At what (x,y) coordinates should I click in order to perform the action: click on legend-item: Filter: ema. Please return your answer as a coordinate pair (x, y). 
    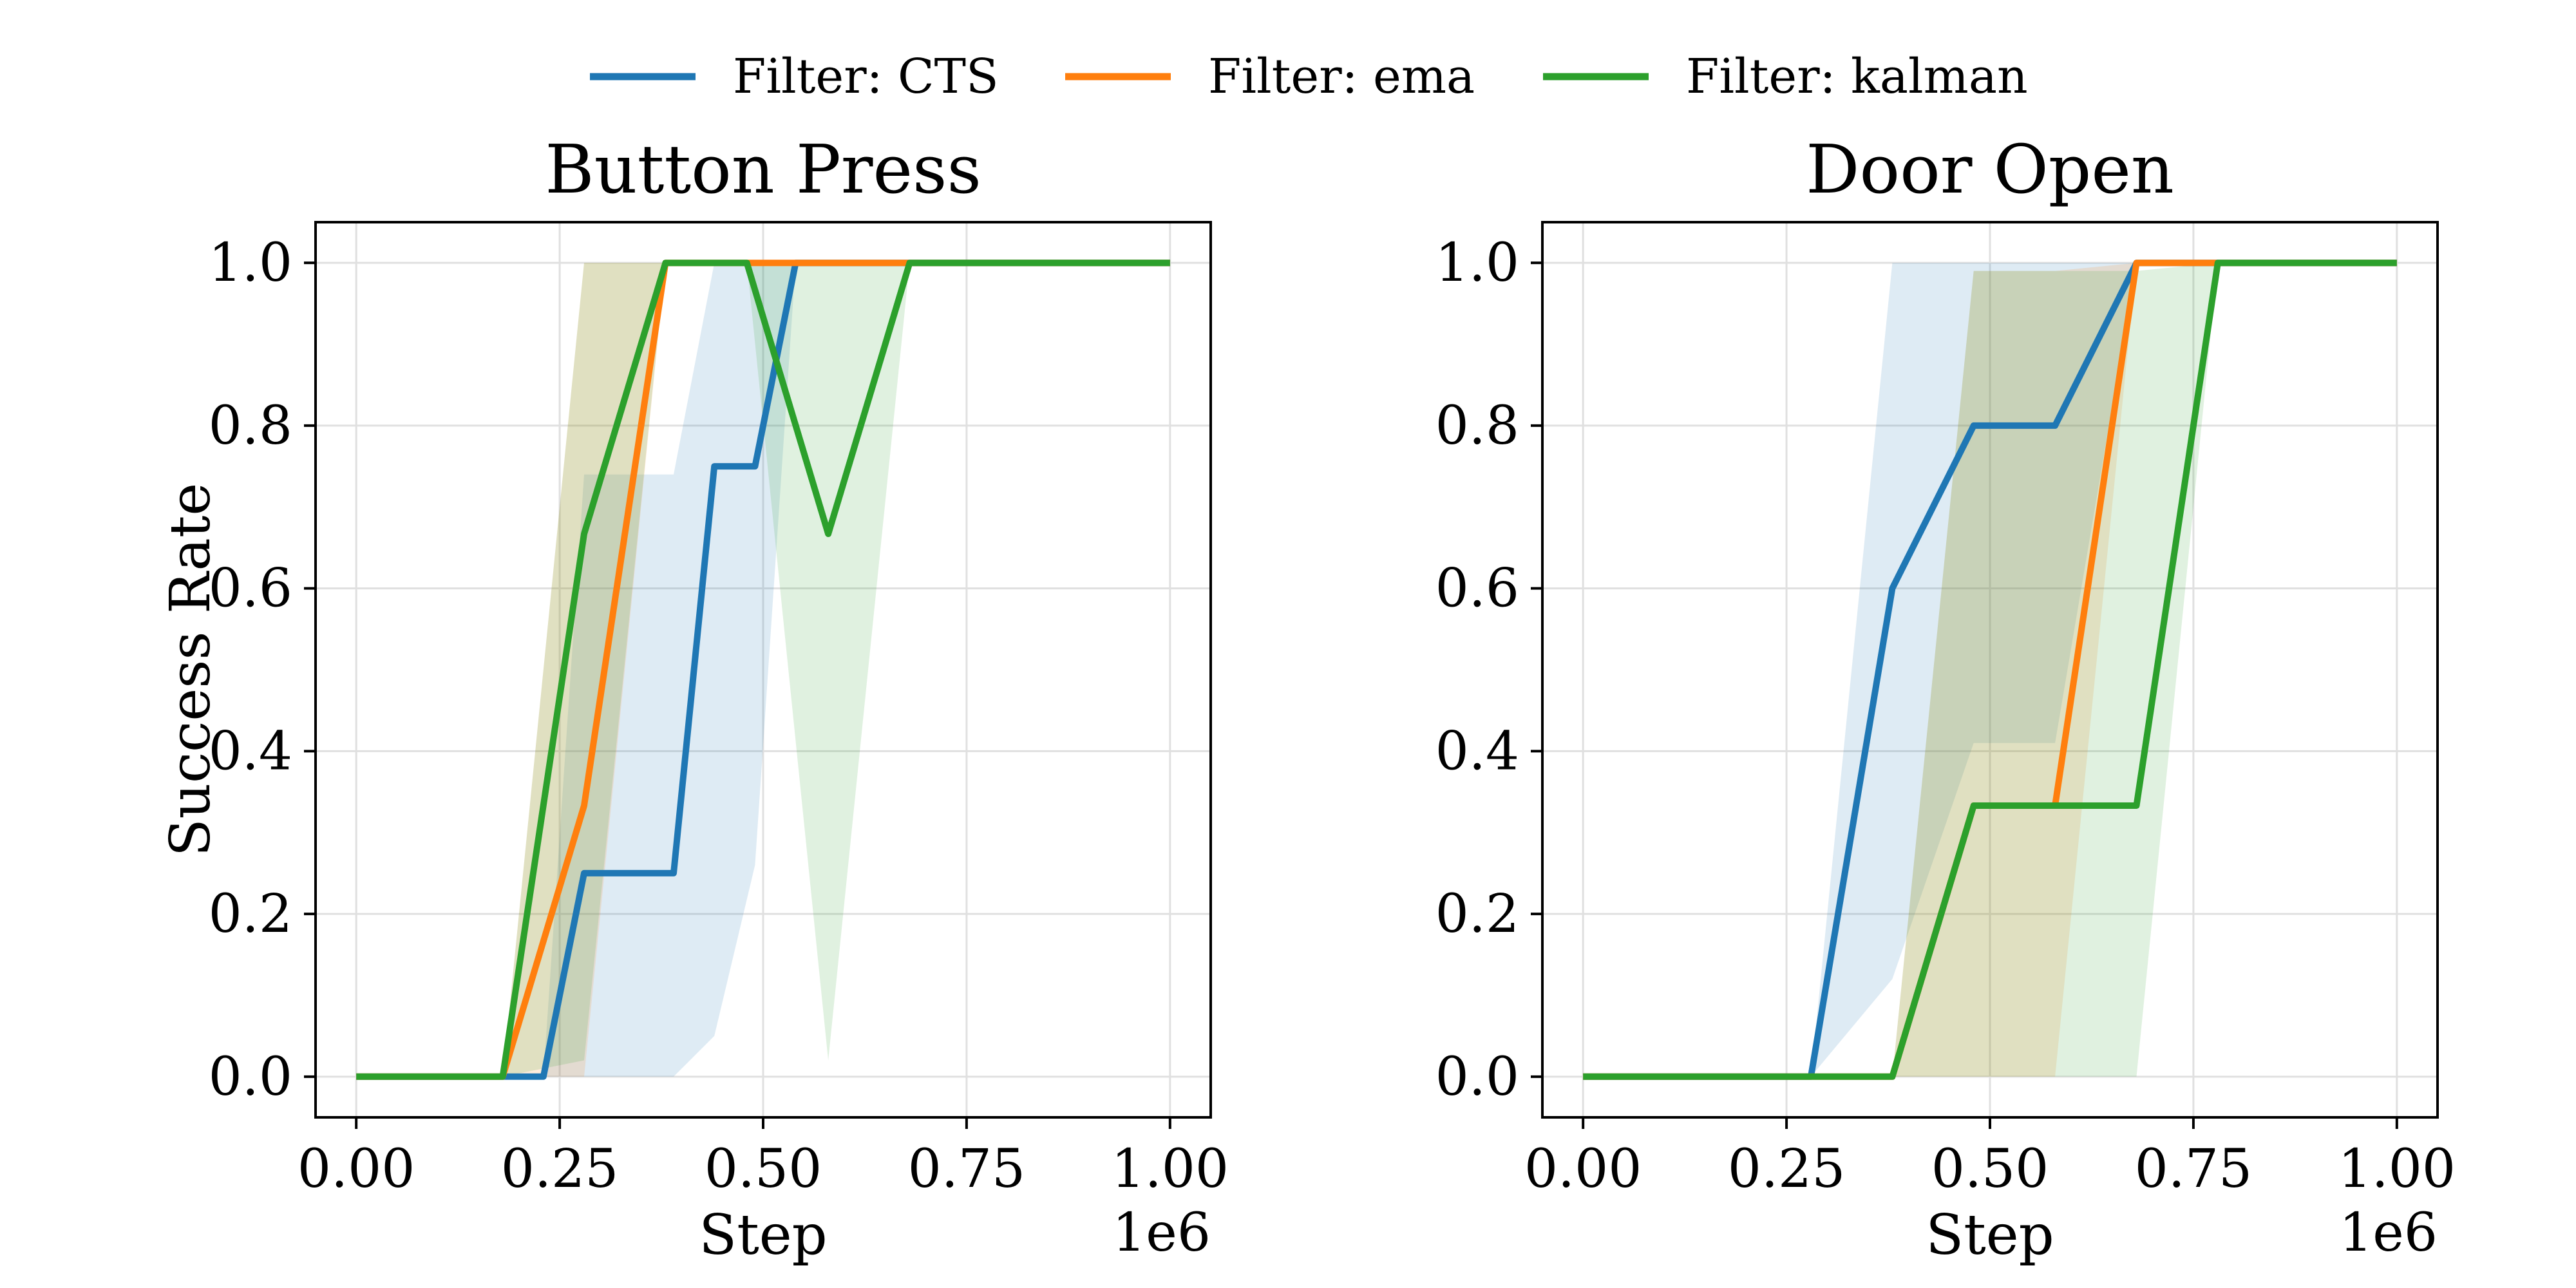
    Looking at the image, I should click on (1270, 76).